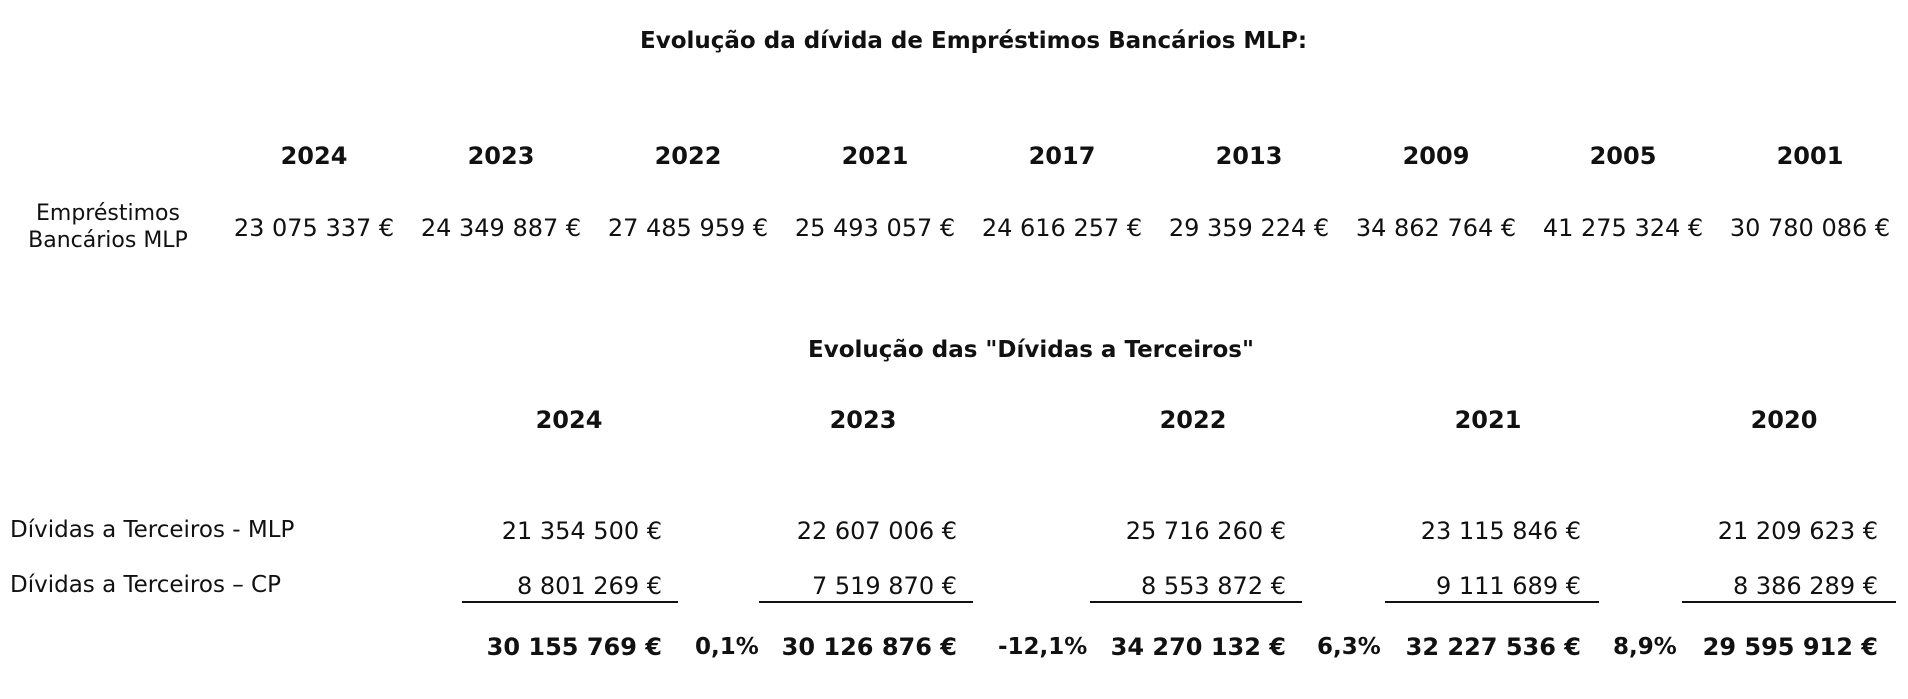 The width and height of the screenshot is (1908, 699). What do you see at coordinates (1790, 647) in the screenshot?
I see `total-value: 29 595 912 €` at bounding box center [1790, 647].